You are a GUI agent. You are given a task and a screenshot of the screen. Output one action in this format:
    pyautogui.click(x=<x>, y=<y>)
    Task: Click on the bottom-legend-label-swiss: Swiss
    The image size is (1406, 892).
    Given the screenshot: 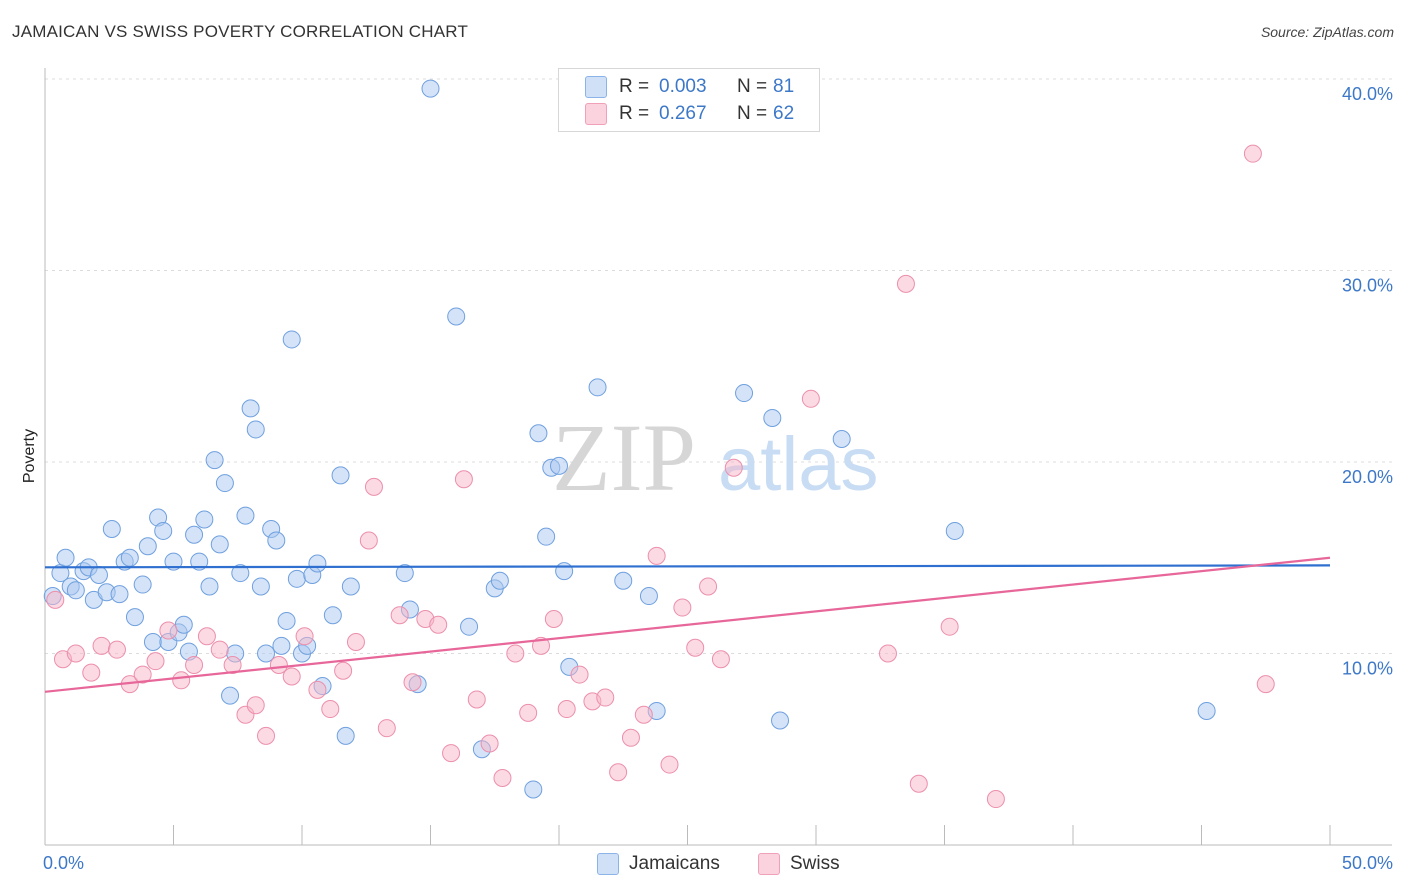 What is the action you would take?
    pyautogui.click(x=815, y=863)
    